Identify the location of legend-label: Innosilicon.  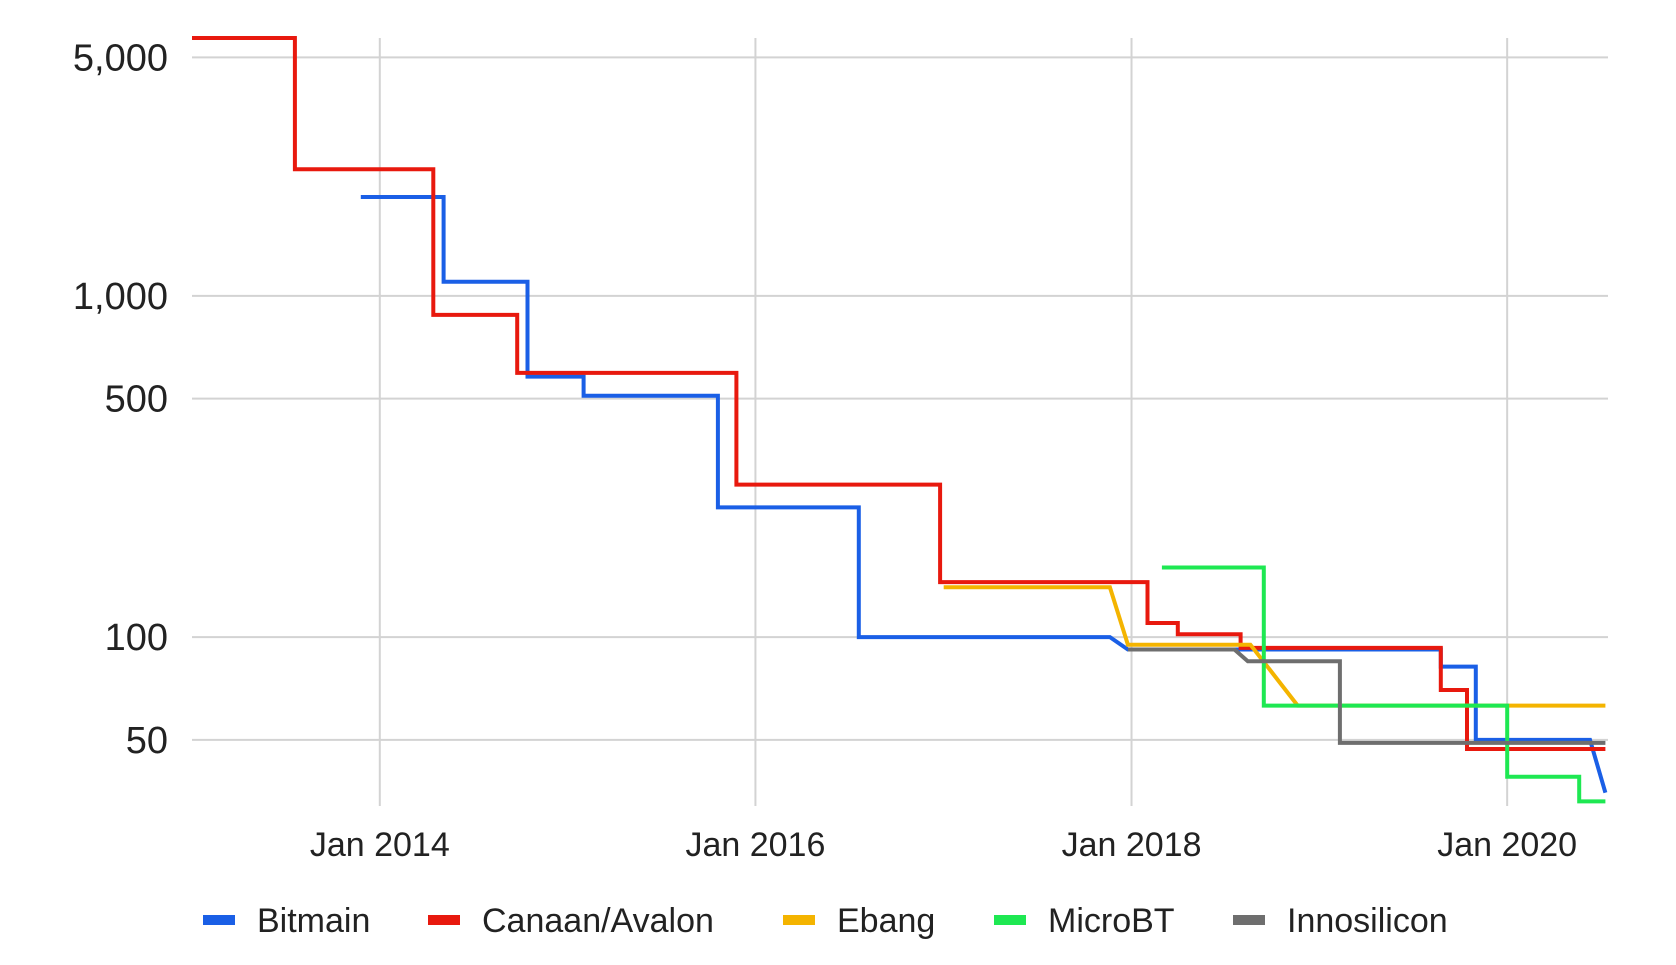
(1367, 921).